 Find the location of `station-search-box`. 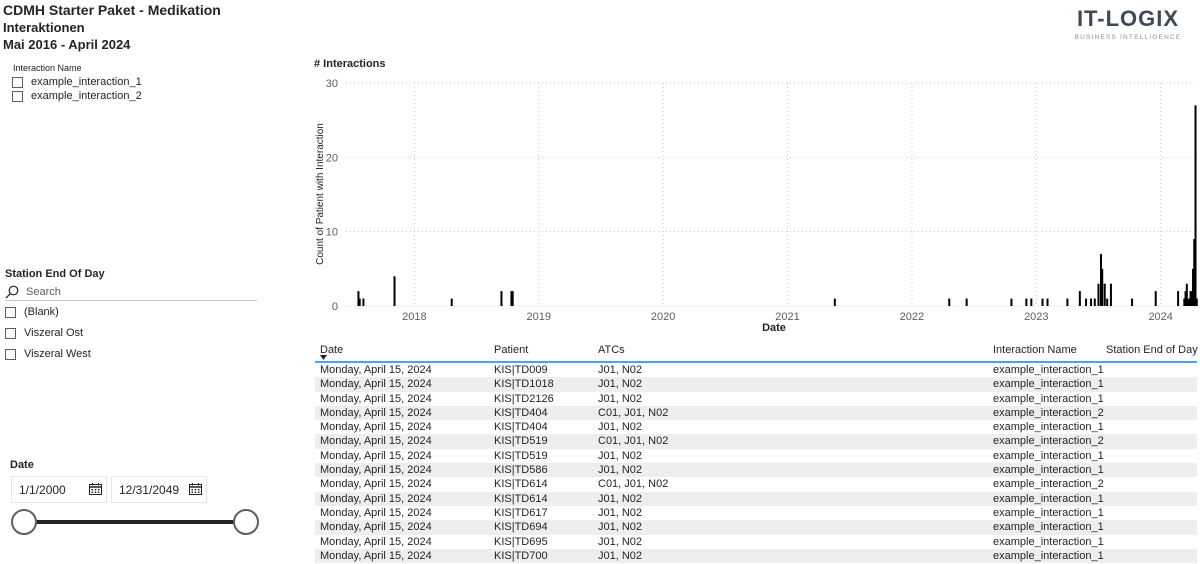

station-search-box is located at coordinates (131, 292).